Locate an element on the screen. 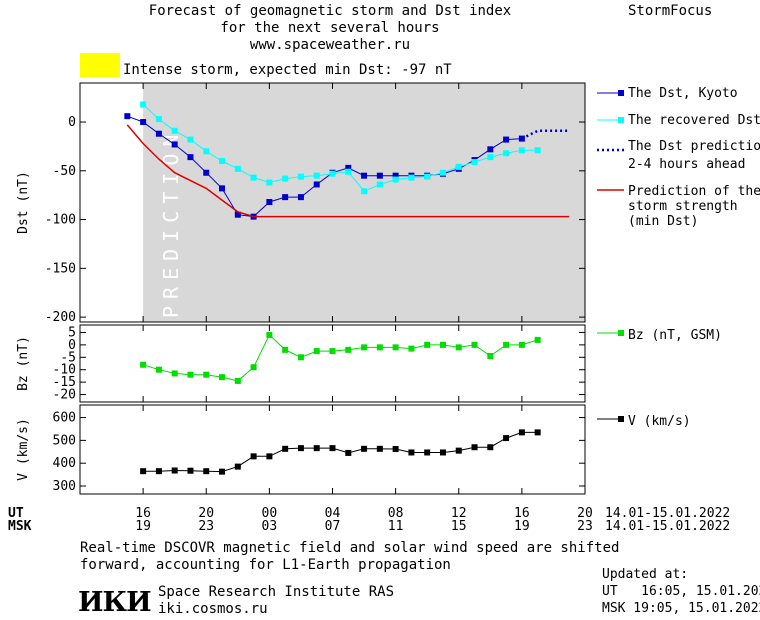 The image size is (760, 620). x-tick-label-msk: 03 is located at coordinates (270, 526).